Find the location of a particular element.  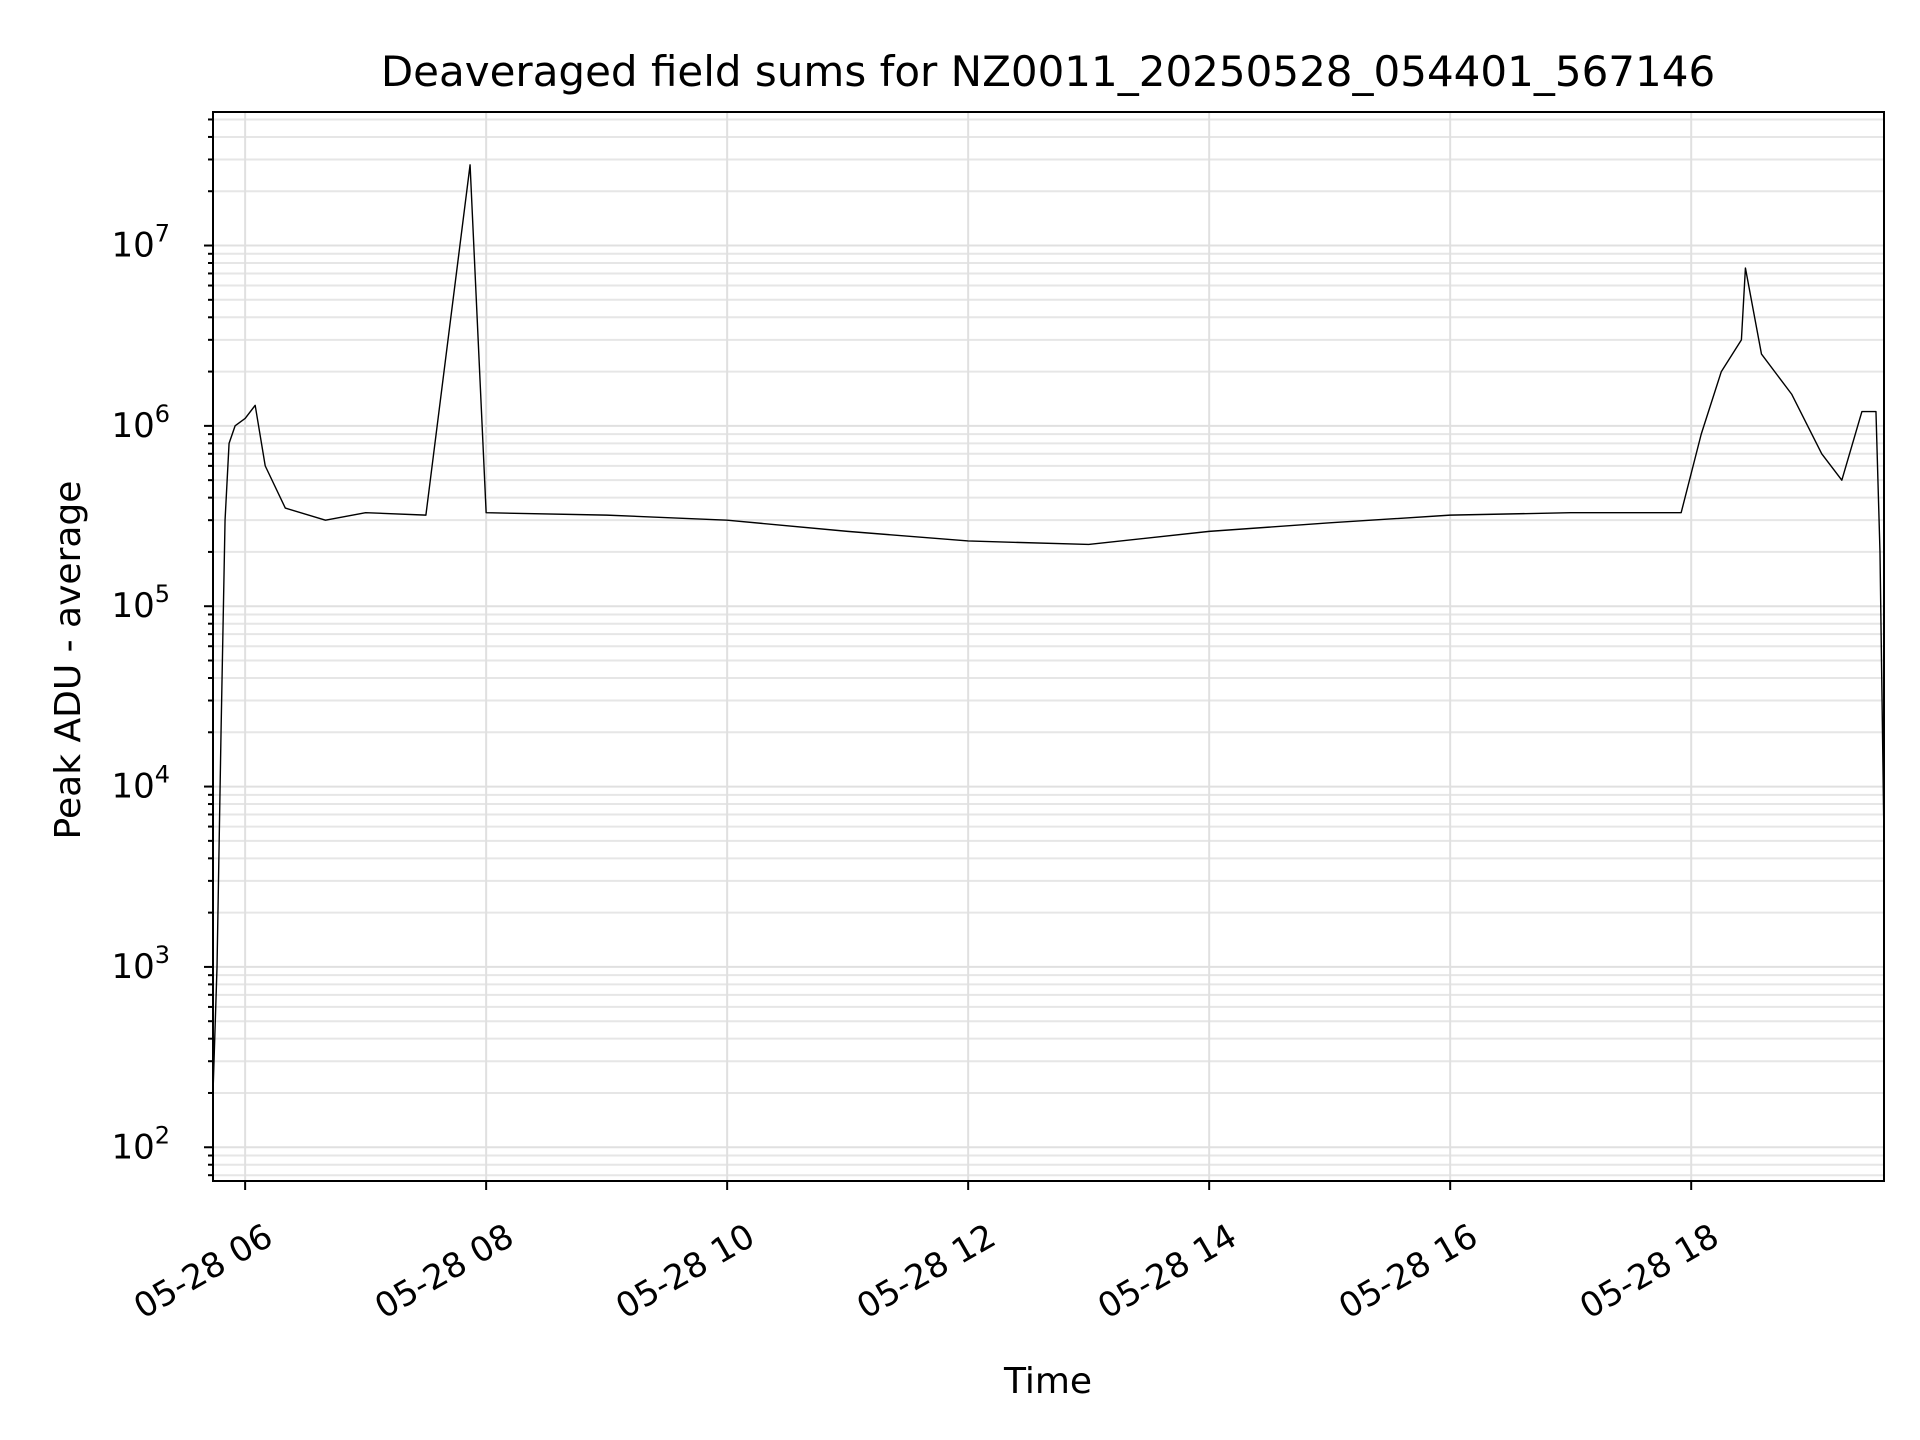

y-axis-label: Peak ADU - average is located at coordinates (68, 660).